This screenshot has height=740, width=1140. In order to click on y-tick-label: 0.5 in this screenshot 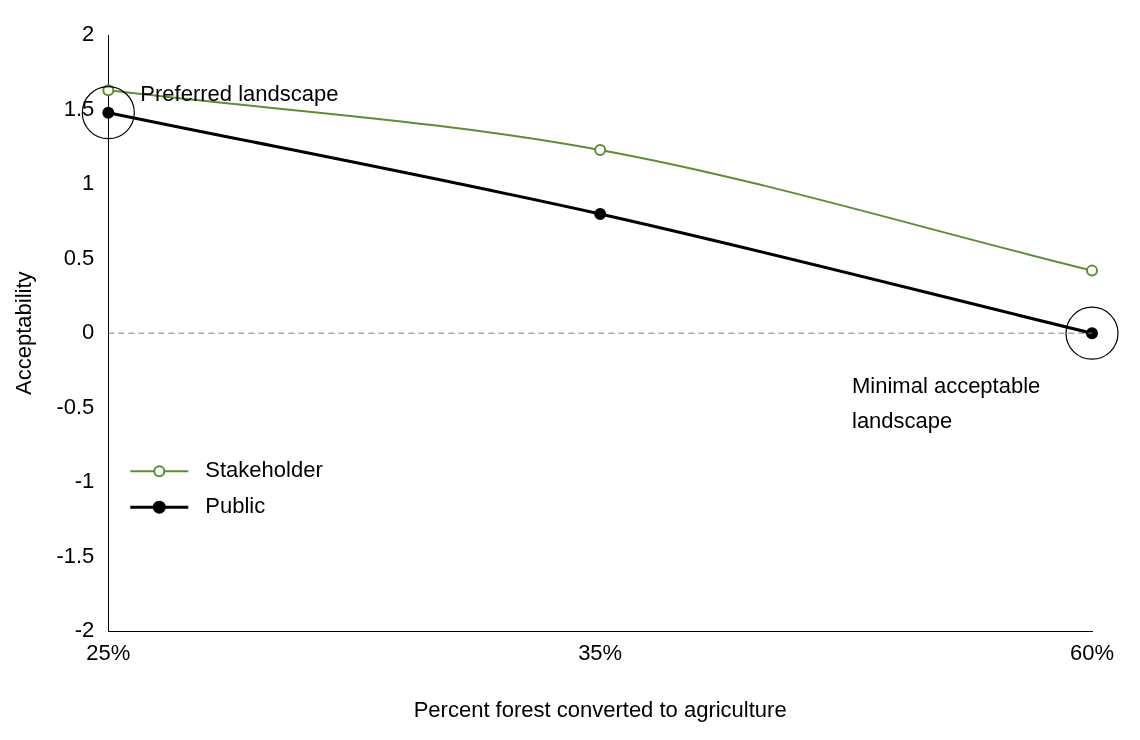, I will do `click(79, 257)`.